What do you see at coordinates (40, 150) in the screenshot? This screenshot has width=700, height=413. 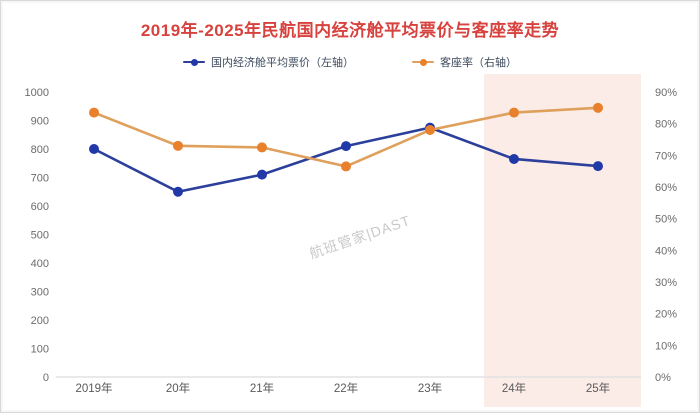 I see `left-axis-tick: 800` at bounding box center [40, 150].